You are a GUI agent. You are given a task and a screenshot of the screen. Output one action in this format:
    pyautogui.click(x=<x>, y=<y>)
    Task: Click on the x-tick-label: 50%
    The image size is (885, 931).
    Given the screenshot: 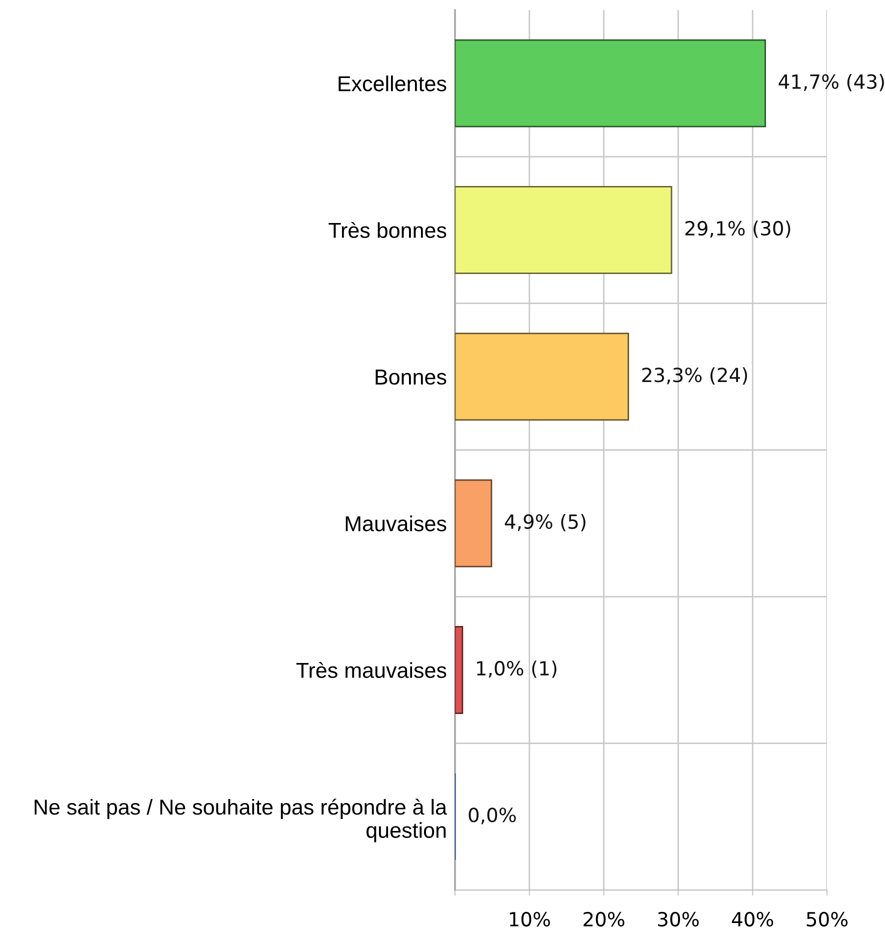 What is the action you would take?
    pyautogui.click(x=827, y=919)
    